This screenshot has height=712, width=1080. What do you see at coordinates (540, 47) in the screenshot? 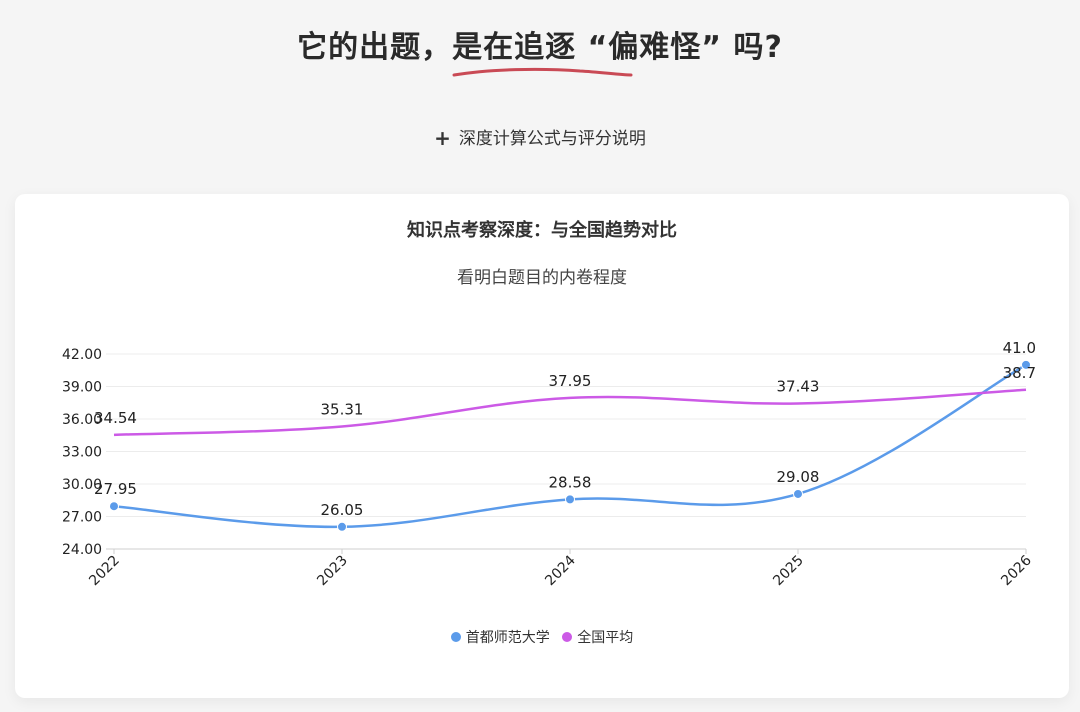
I see `page-headline: 它的出题，是在追逐 “偏难怪” 吗?` at bounding box center [540, 47].